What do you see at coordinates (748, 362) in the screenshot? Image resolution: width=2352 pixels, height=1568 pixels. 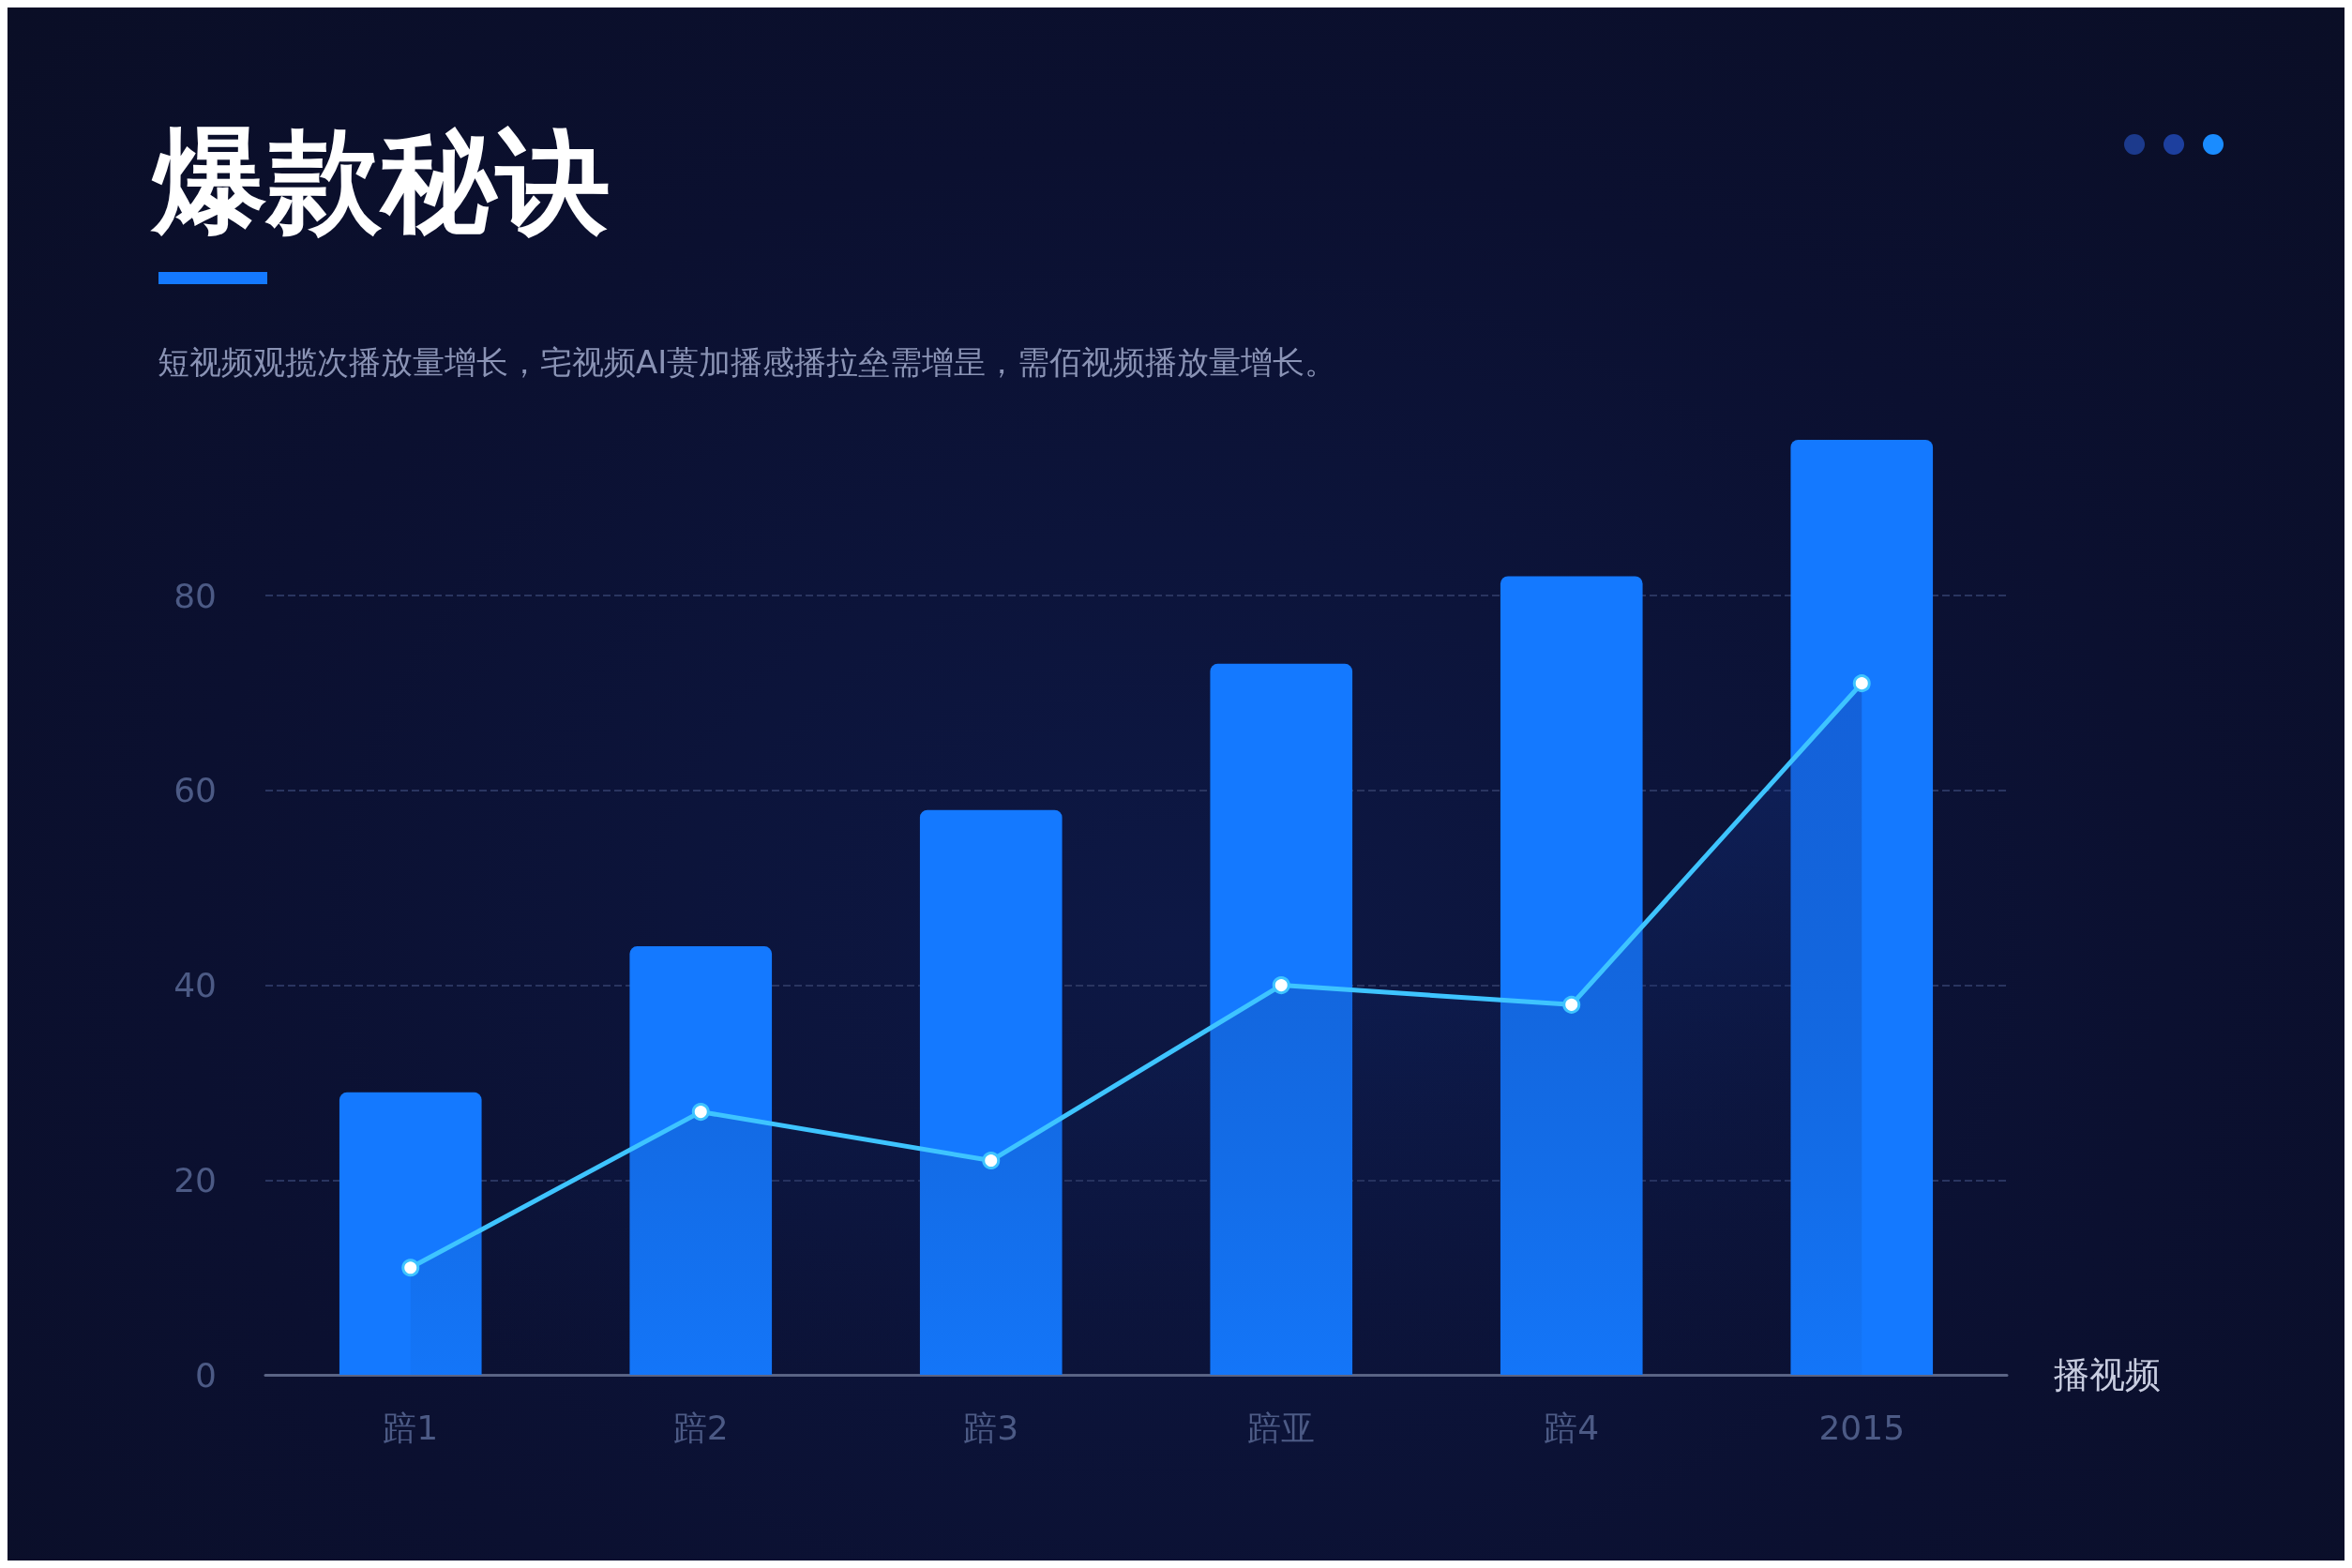 I see `chart-subtitle: 短视频观揽次播放量增长，宅视频AI蒉加播感播拉垒需增昰，需佰视频播放量增长。` at bounding box center [748, 362].